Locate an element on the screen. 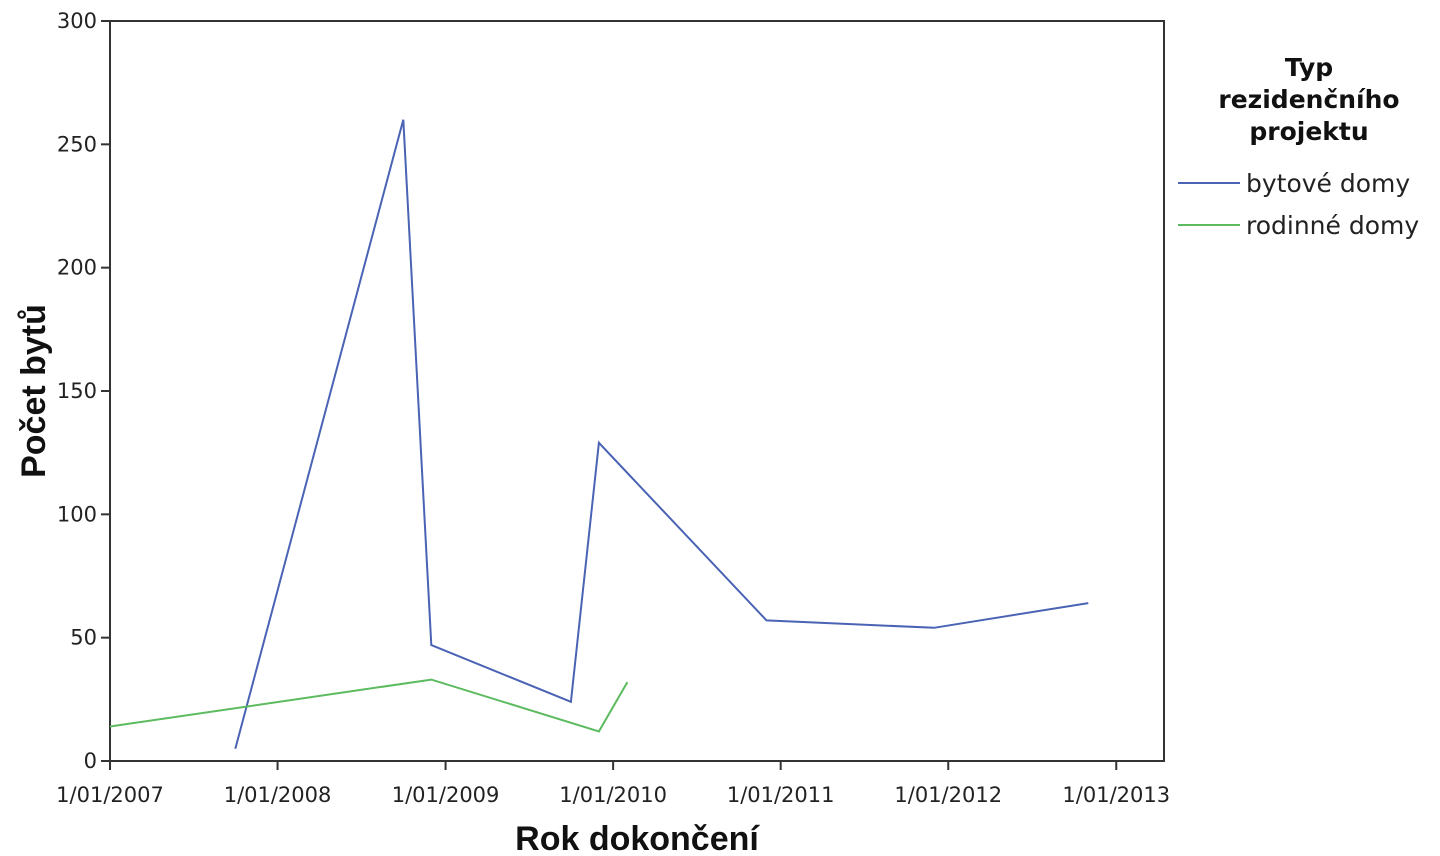 The height and width of the screenshot is (856, 1440). y-axis-ticks: 0 50 100 150 200 250 300 is located at coordinates (83, 391).